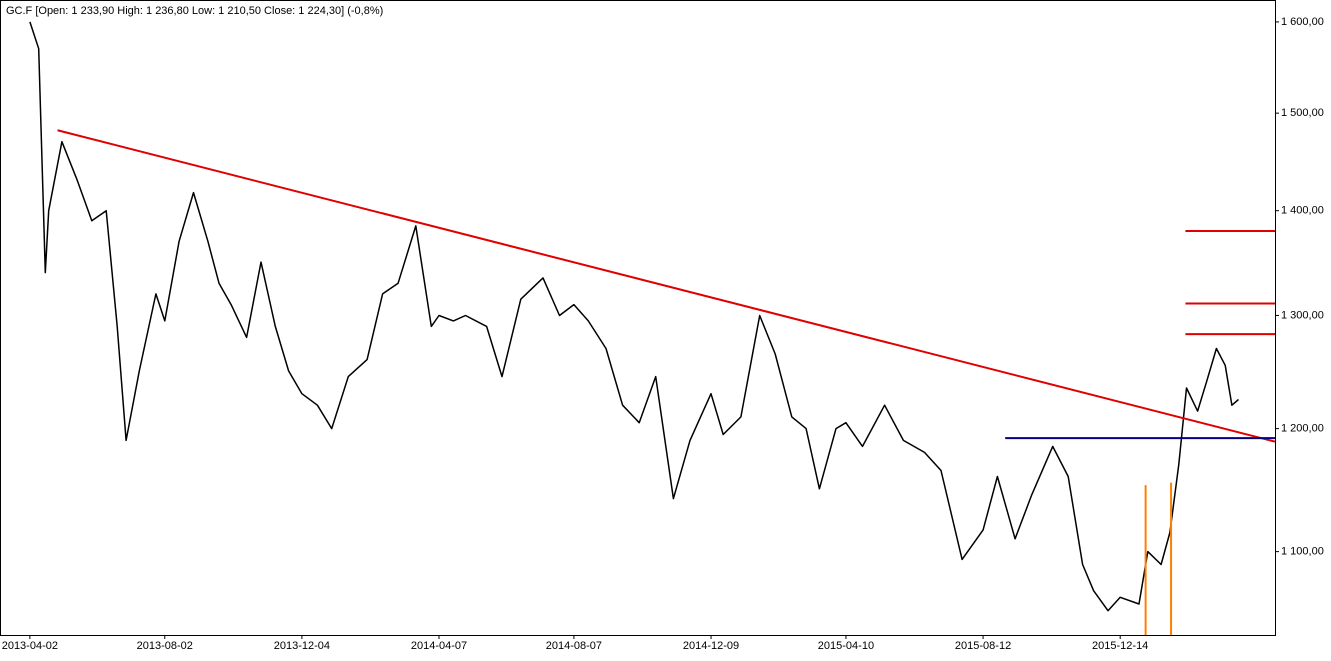 Image resolution: width=1331 pixels, height=661 pixels. Describe the element at coordinates (165, 646) in the screenshot. I see `x-tick-label: 2013-08-02` at that location.